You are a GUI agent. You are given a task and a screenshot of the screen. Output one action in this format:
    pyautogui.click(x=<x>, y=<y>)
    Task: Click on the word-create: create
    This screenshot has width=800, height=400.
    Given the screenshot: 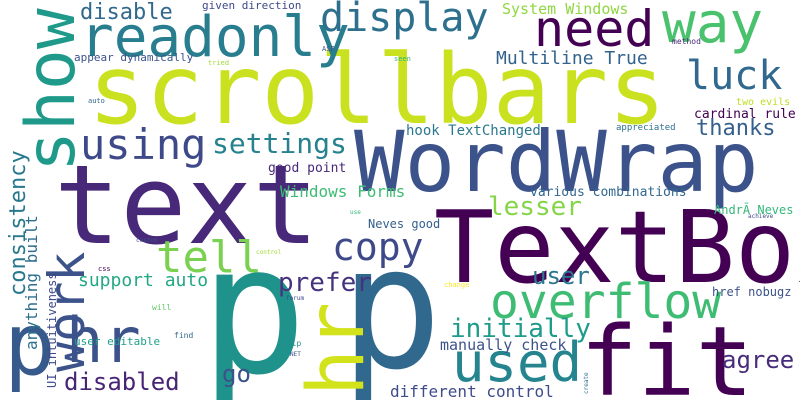 What is the action you would take?
    pyautogui.click(x=586, y=383)
    